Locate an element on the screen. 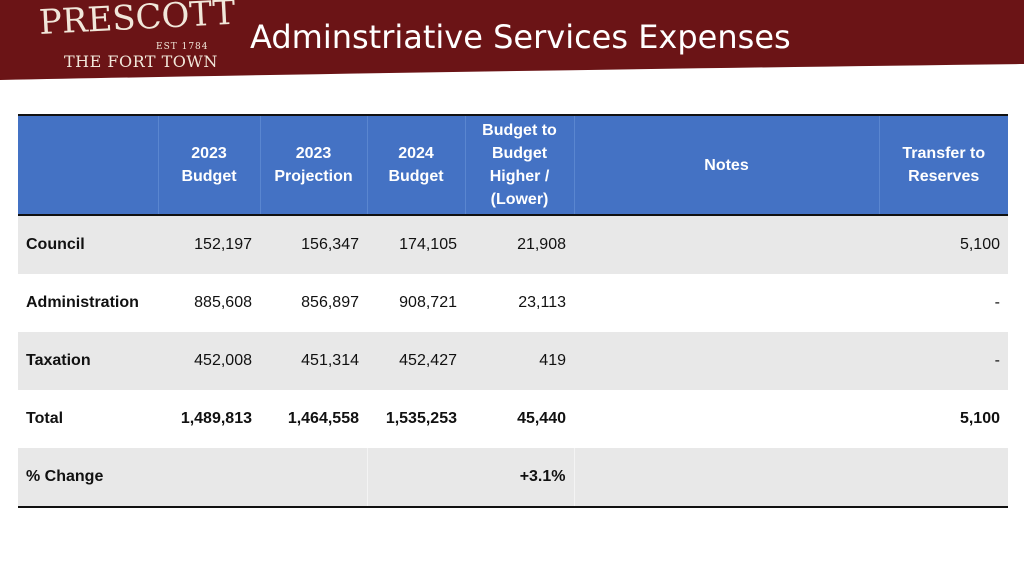 The width and height of the screenshot is (1024, 576). total-2023-projection: 1,464,558 is located at coordinates (323, 418).